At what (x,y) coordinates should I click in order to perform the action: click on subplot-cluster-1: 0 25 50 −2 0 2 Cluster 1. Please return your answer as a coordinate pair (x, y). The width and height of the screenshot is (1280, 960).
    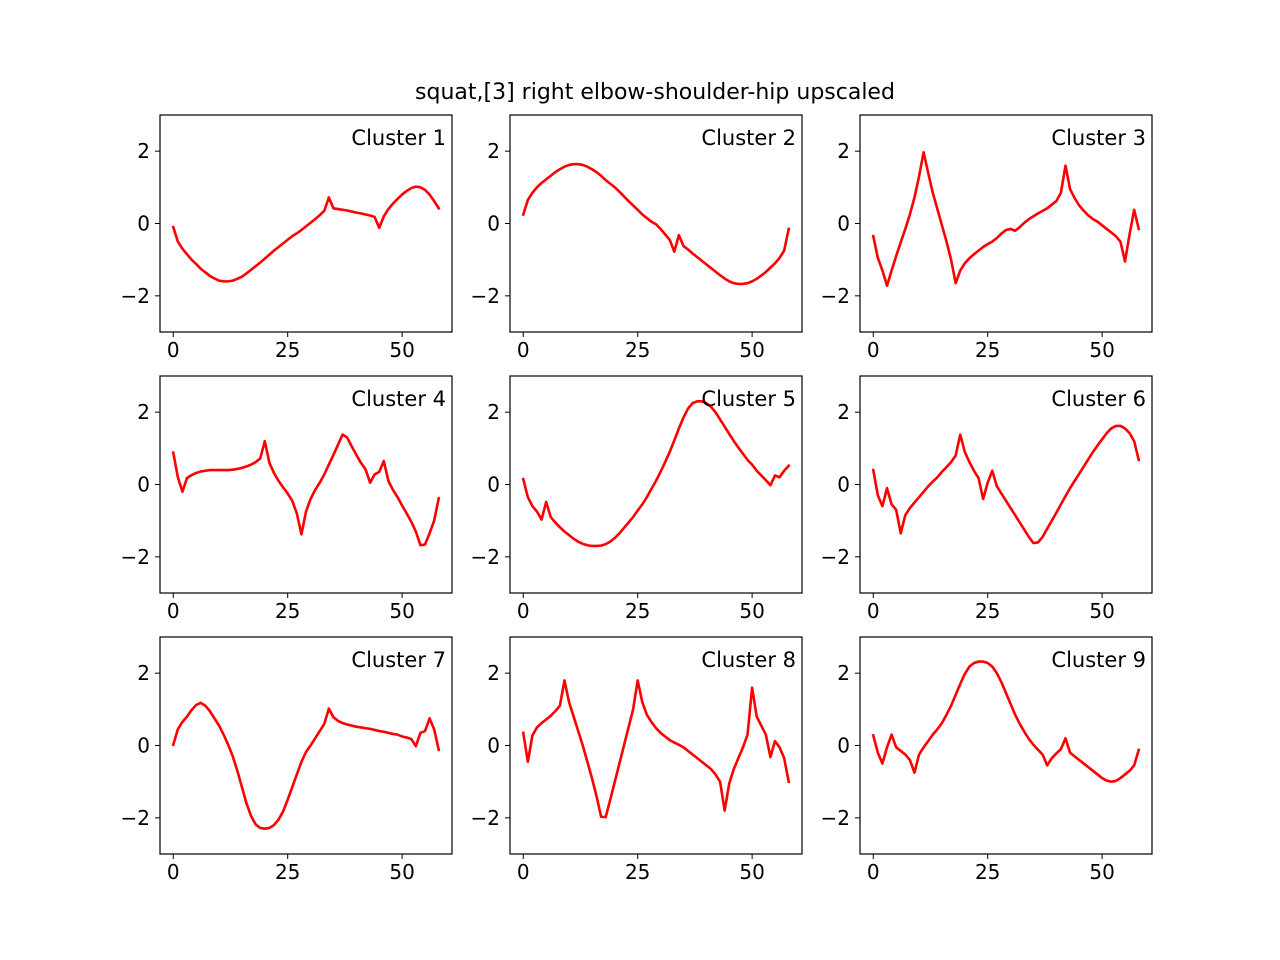
    Looking at the image, I should click on (287, 238).